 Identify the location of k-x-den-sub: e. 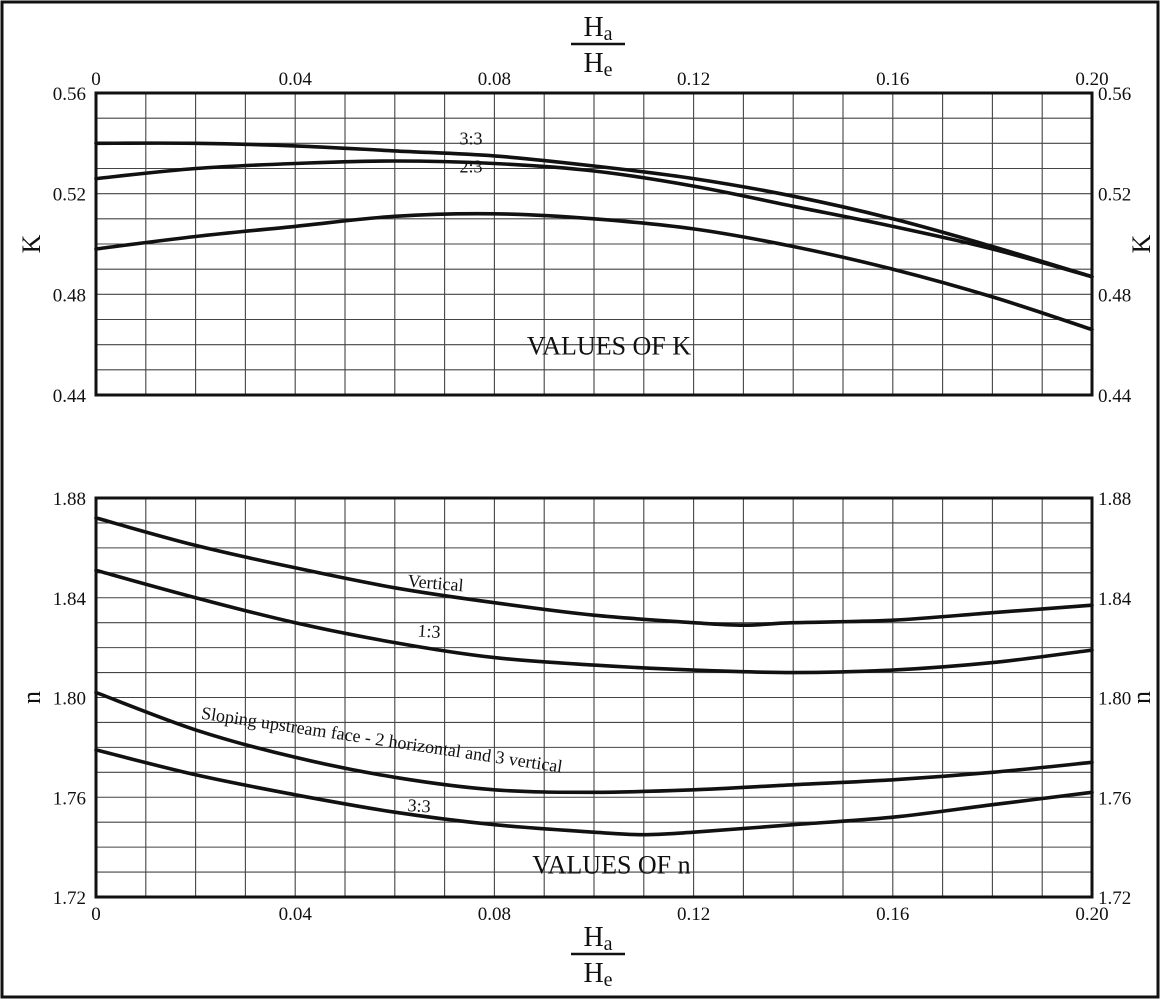
(608, 70).